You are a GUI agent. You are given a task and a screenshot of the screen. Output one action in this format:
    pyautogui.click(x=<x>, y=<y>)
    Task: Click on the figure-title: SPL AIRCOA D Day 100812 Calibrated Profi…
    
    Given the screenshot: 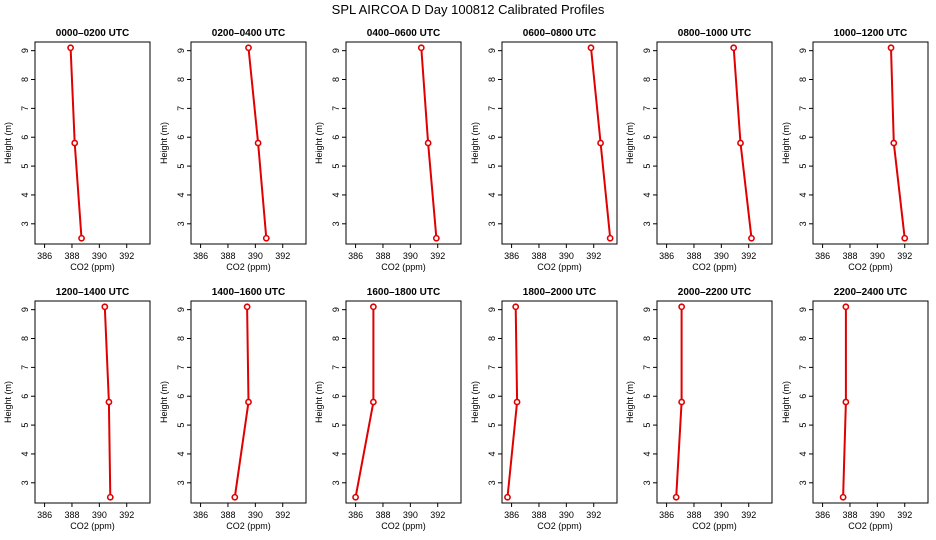 What is the action you would take?
    pyautogui.click(x=468, y=9)
    